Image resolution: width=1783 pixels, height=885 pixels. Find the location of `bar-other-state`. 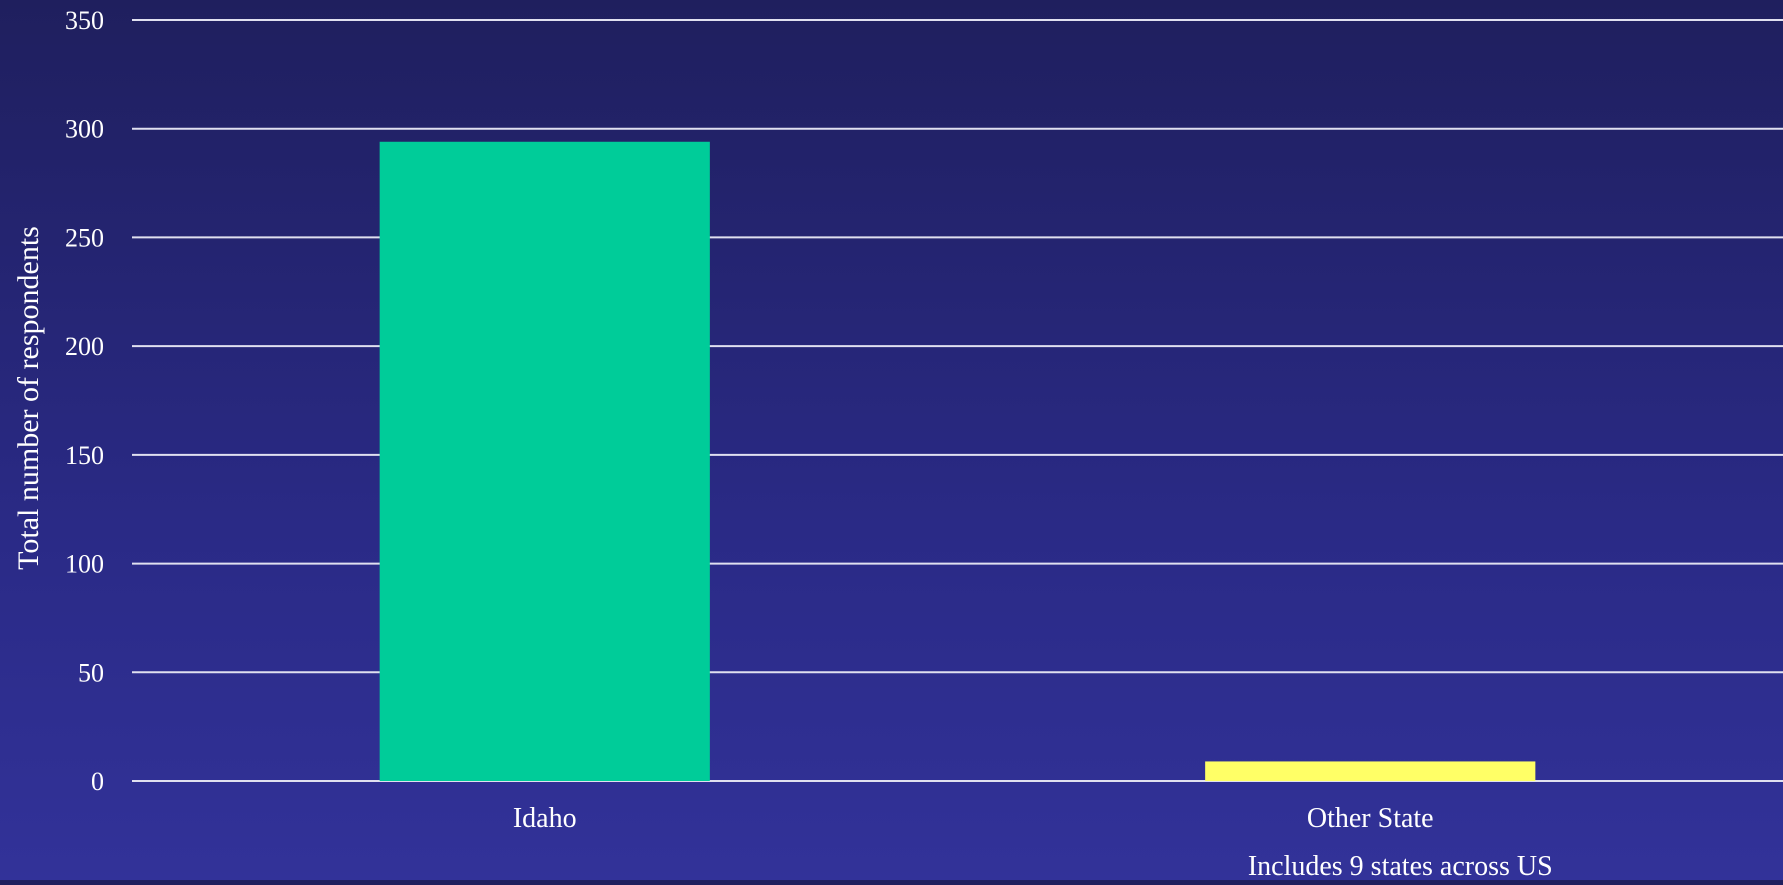

bar-other-state is located at coordinates (1370, 771).